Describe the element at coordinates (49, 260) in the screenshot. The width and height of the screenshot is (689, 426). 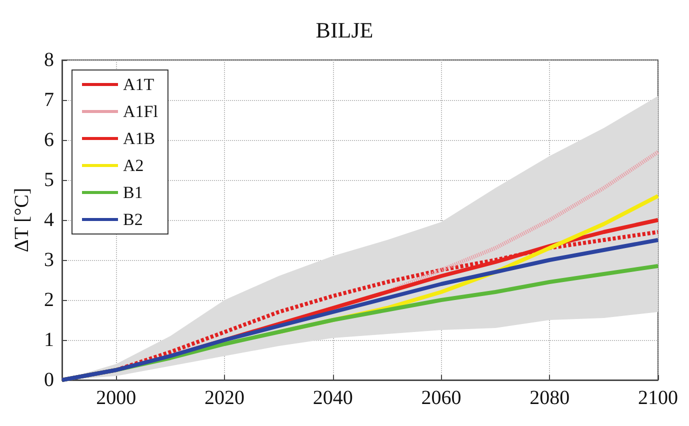
I see `y-tick-label: 3` at that location.